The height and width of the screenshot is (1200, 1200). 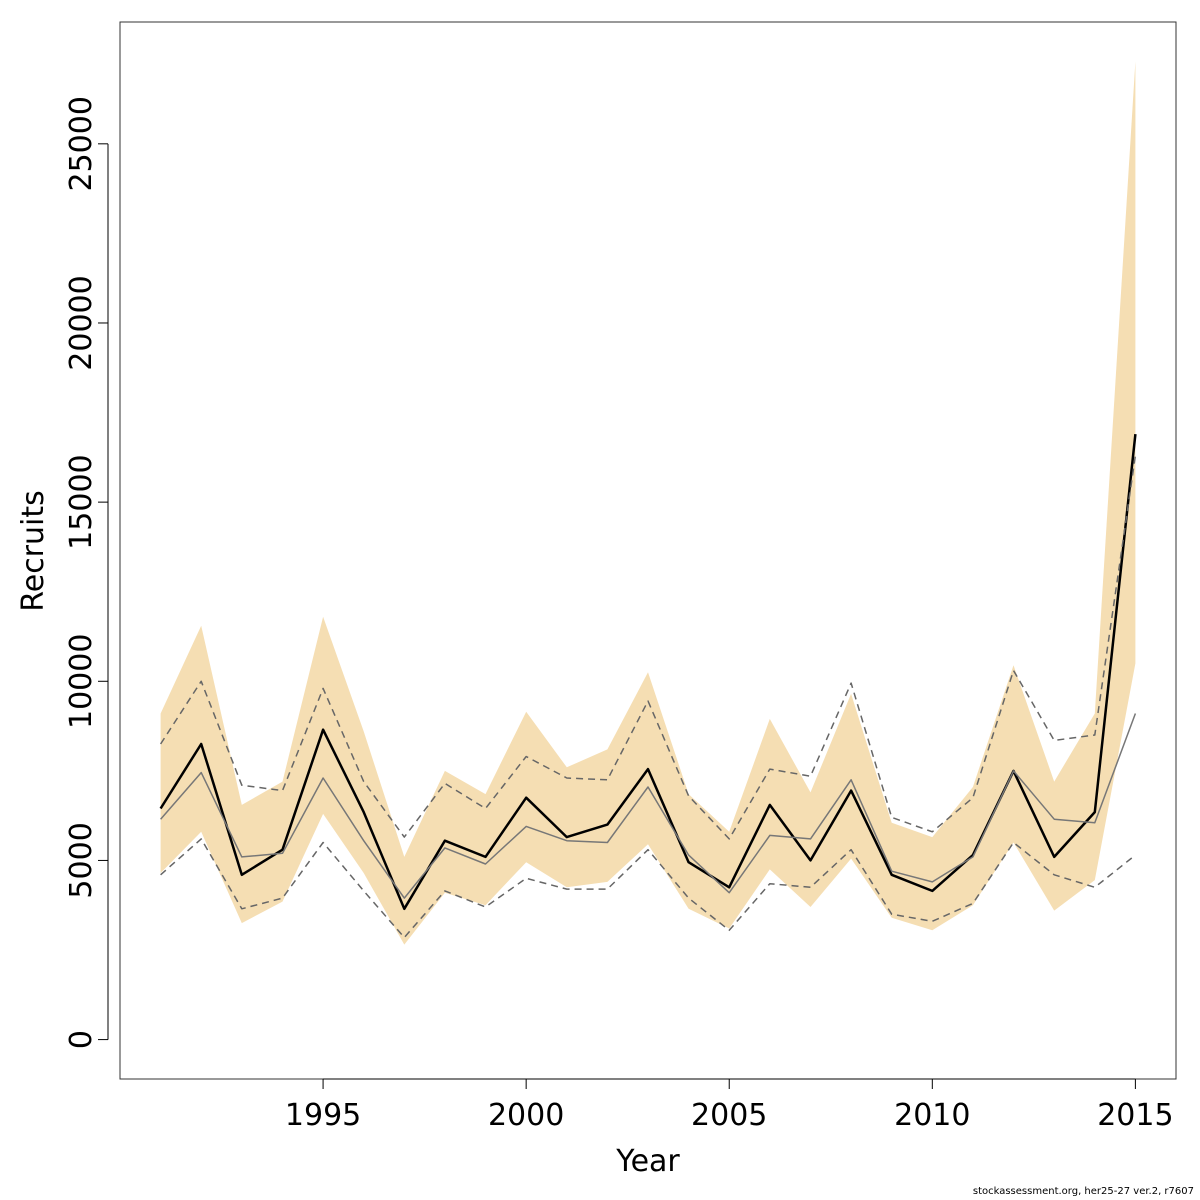 I want to click on y-axis-title: Recruits, so click(x=33, y=551).